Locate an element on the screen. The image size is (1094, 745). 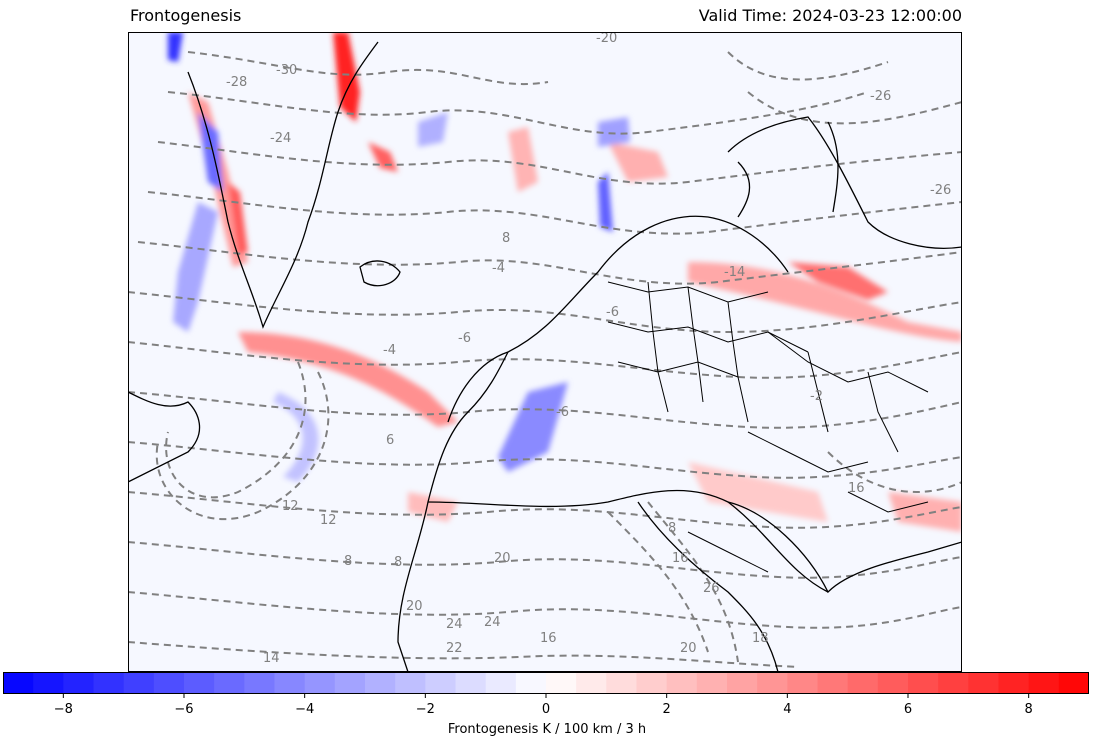
colorbar-tick-label: 0 is located at coordinates (546, 709).